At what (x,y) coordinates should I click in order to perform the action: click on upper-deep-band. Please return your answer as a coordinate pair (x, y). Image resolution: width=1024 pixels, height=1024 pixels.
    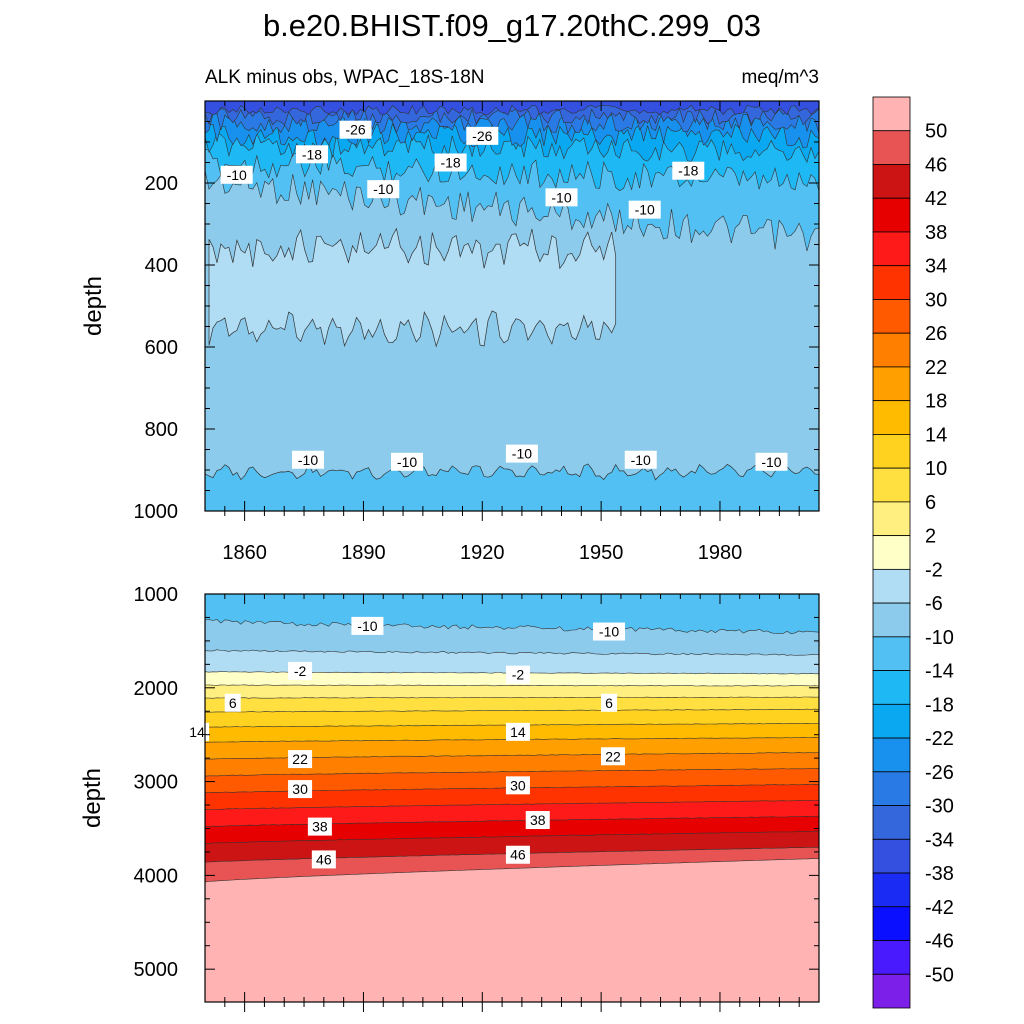
    Looking at the image, I should click on (512, 487).